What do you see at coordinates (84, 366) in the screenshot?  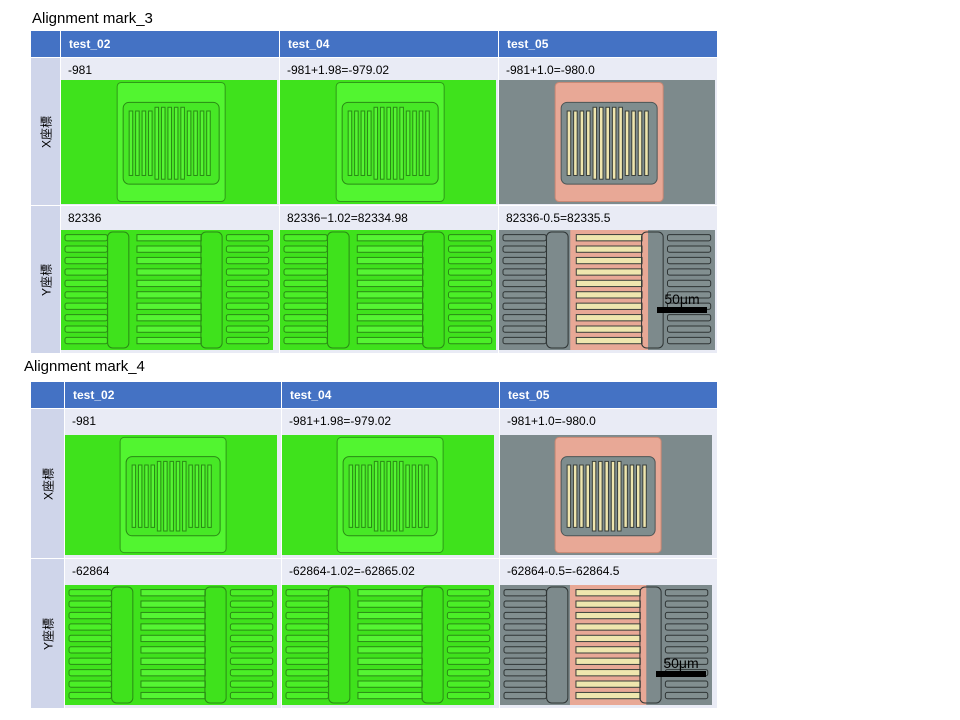 I see `section-title-mark4: Alignment mark_4` at bounding box center [84, 366].